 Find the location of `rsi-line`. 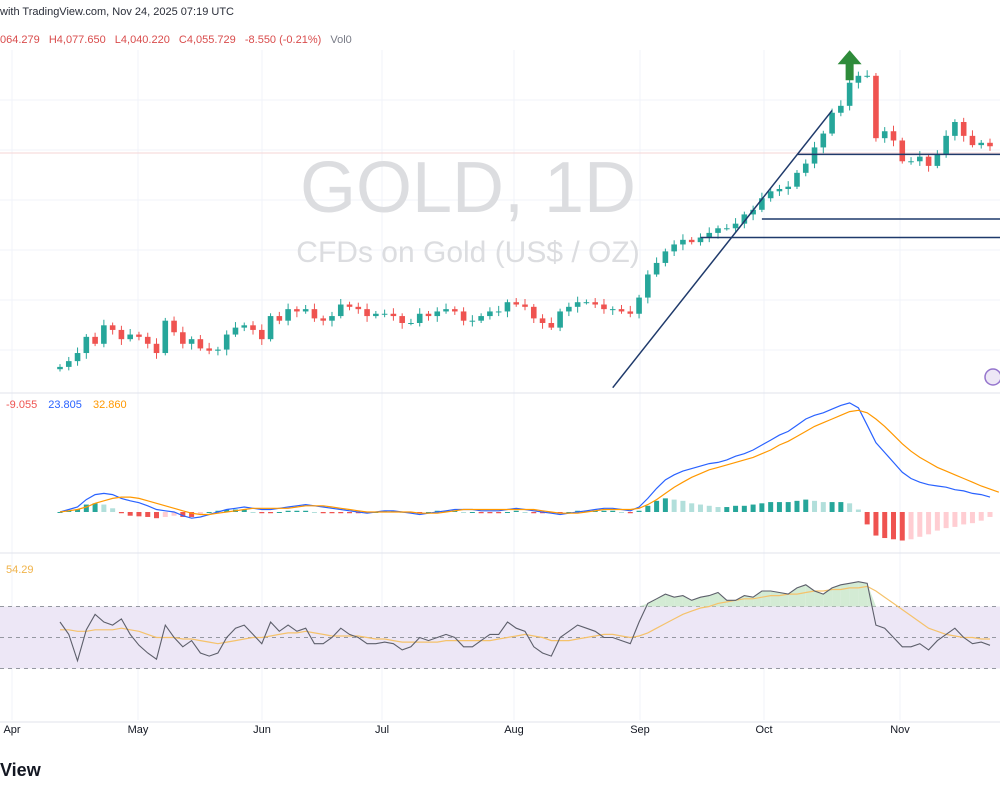

rsi-line is located at coordinates (525, 622).